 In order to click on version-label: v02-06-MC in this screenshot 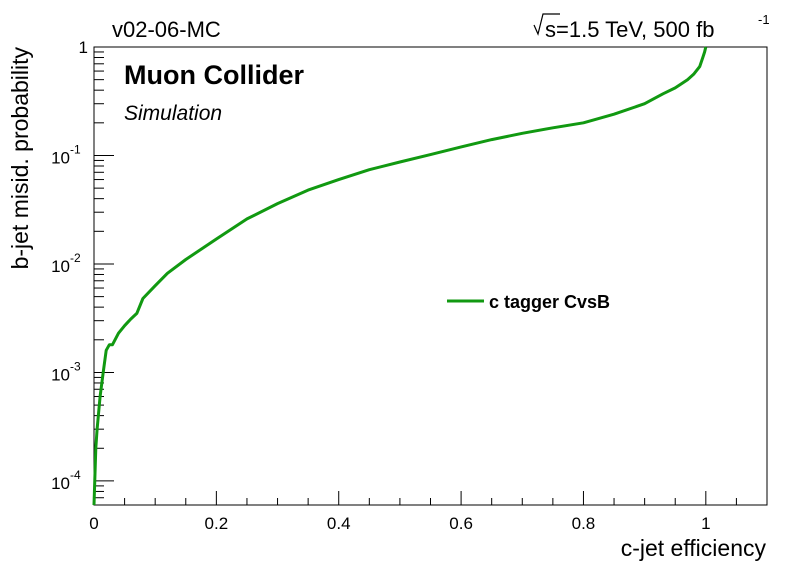, I will do `click(166, 29)`.